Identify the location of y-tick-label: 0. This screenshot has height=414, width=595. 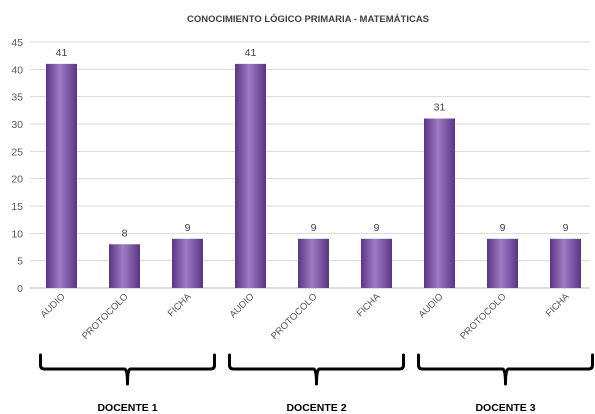
(20, 289).